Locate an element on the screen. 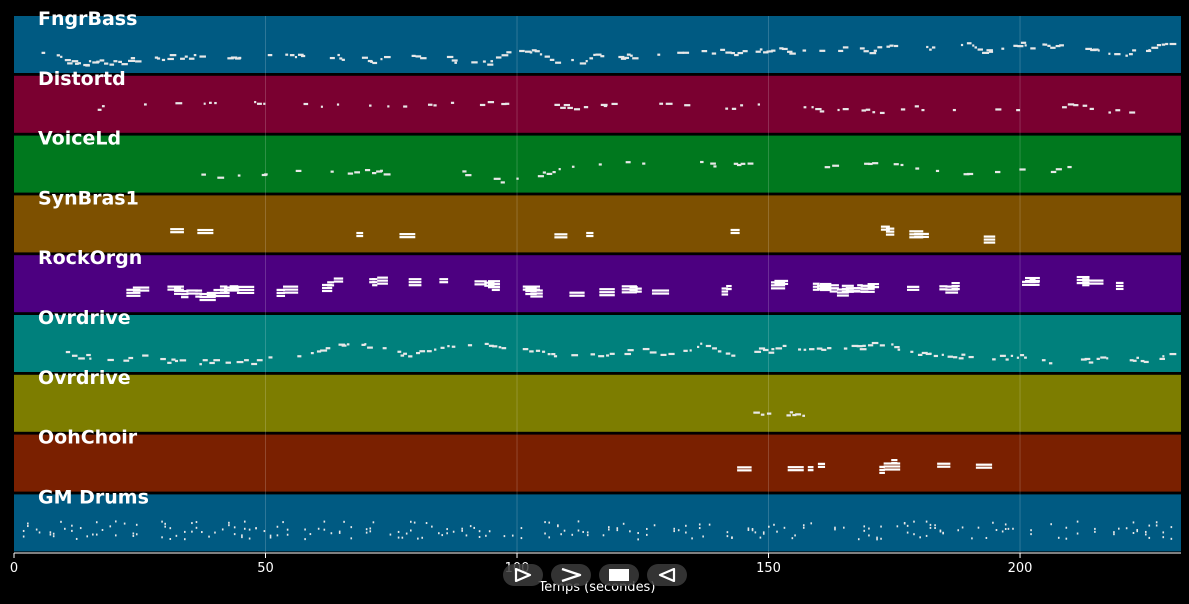 The width and height of the screenshot is (1189, 604). back-button is located at coordinates (667, 575).